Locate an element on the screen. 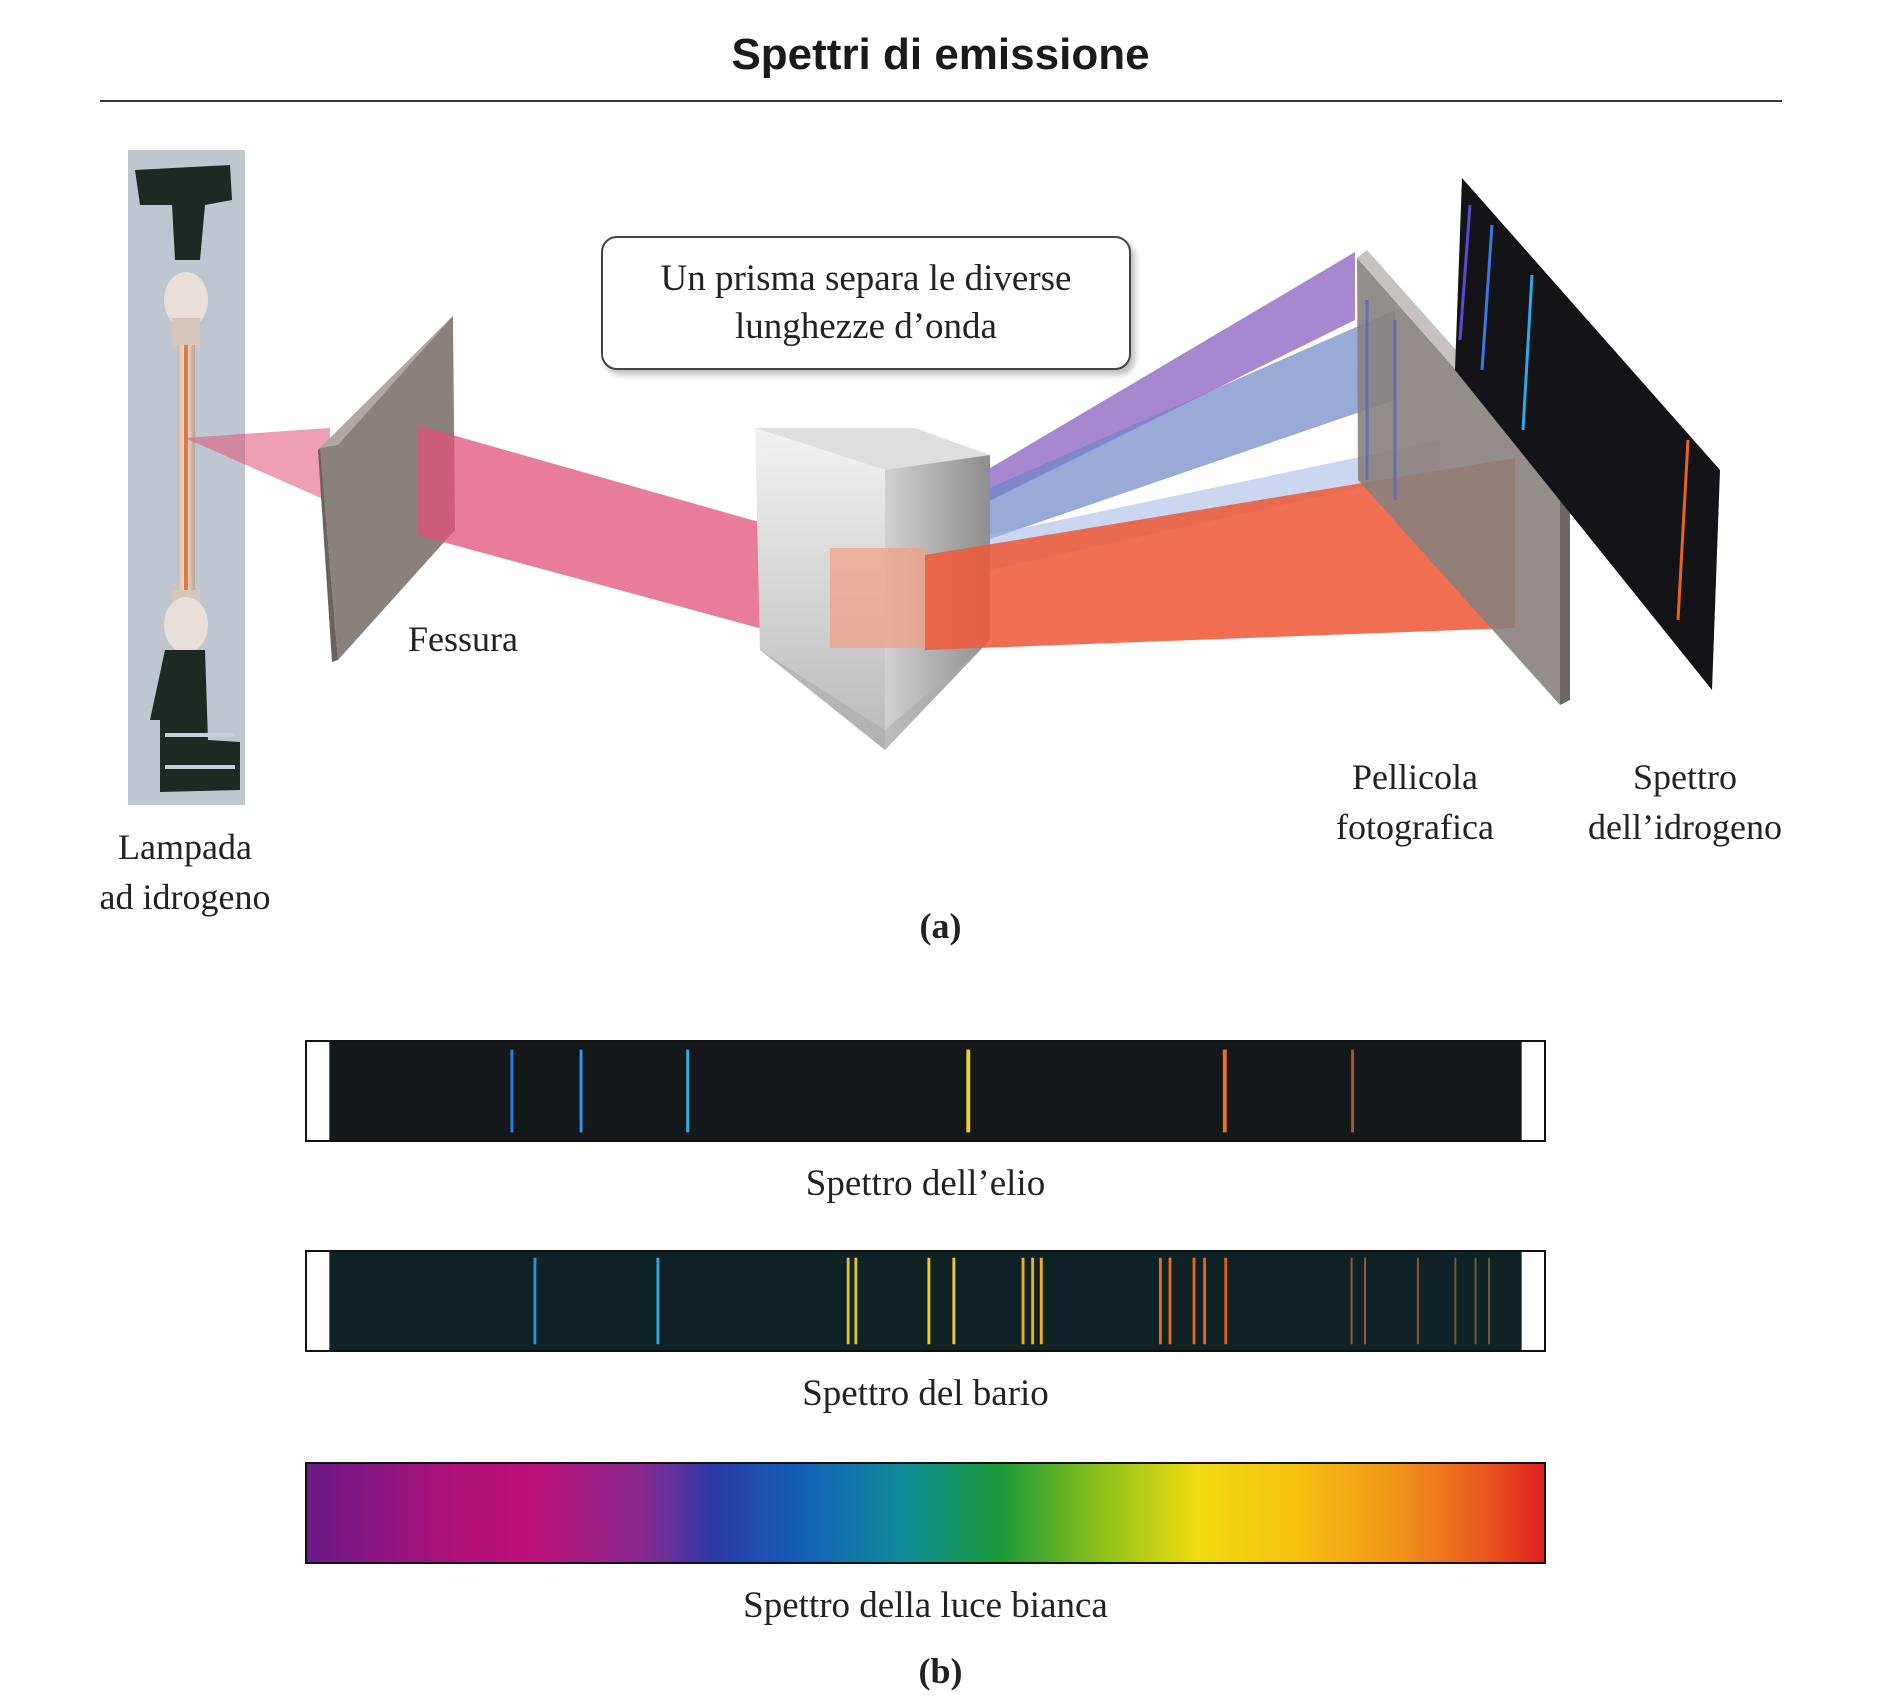 This screenshot has height=1704, width=1881. lamp-label-line-2: ad idrogeno is located at coordinates (185, 897).